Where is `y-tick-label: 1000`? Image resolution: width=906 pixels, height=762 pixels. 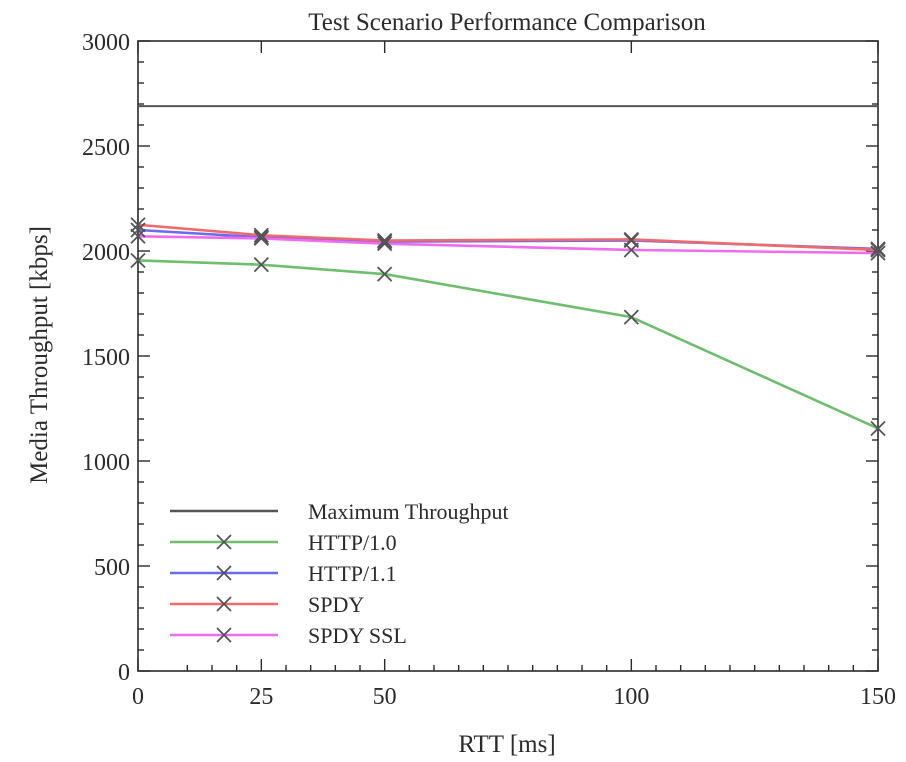
y-tick-label: 1000 is located at coordinates (106, 463).